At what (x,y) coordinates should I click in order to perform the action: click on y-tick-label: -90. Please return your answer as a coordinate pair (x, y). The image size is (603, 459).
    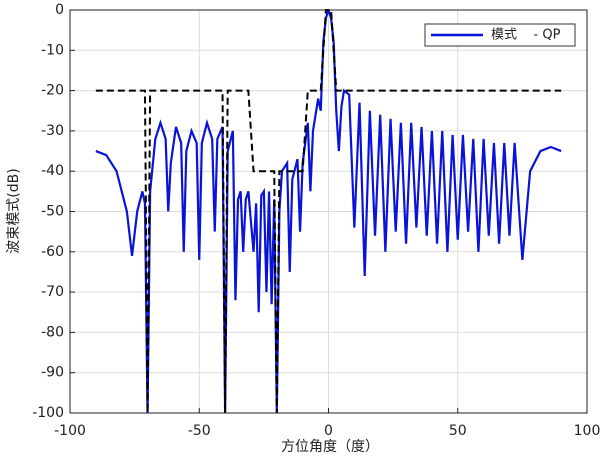
    Looking at the image, I should click on (52, 373).